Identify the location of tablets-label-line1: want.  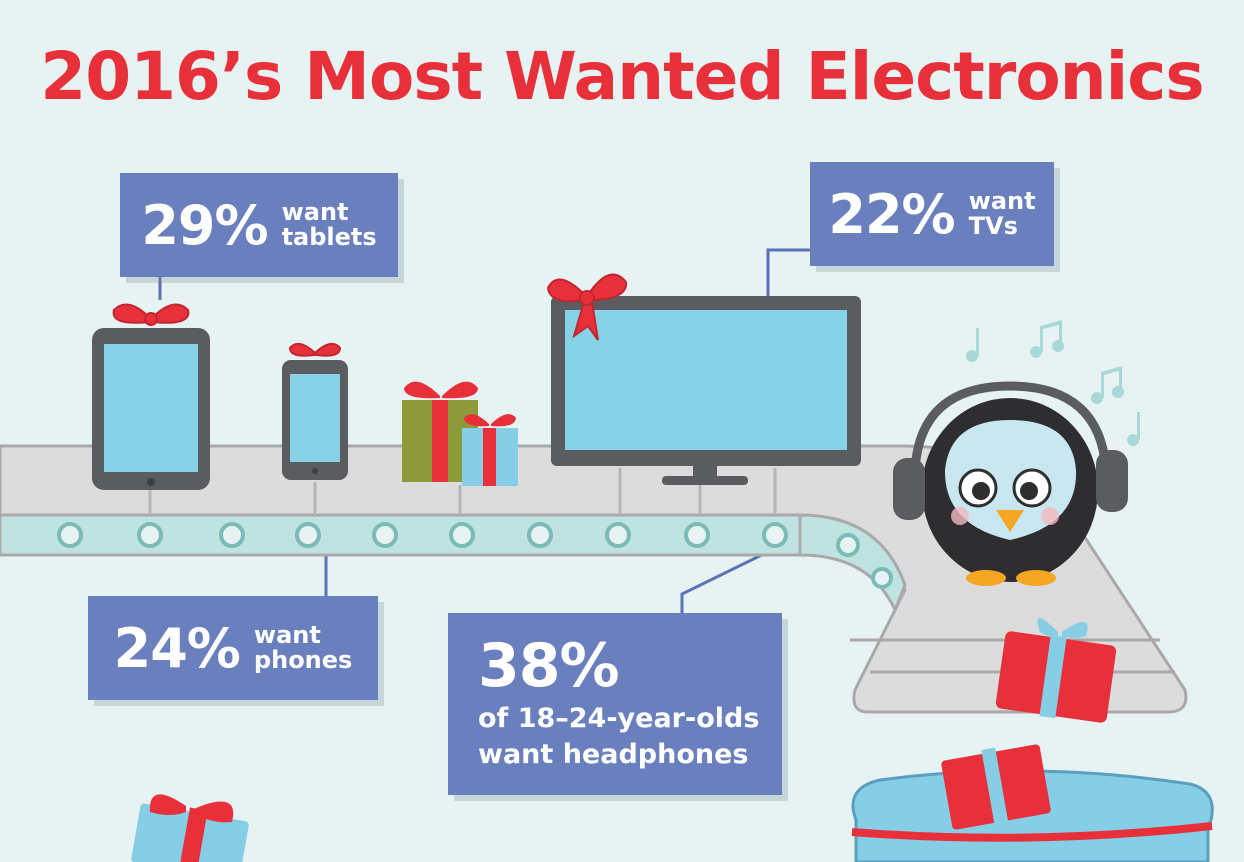
(315, 212).